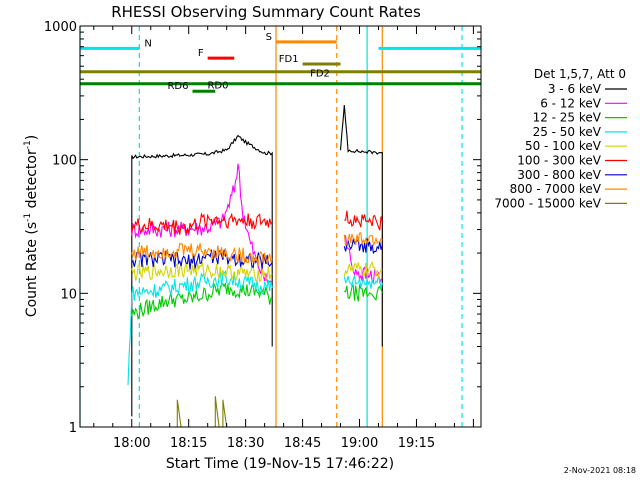 The height and width of the screenshot is (480, 640). I want to click on y-axis-label: Count Rate (s-1 detector-1), so click(31, 226).